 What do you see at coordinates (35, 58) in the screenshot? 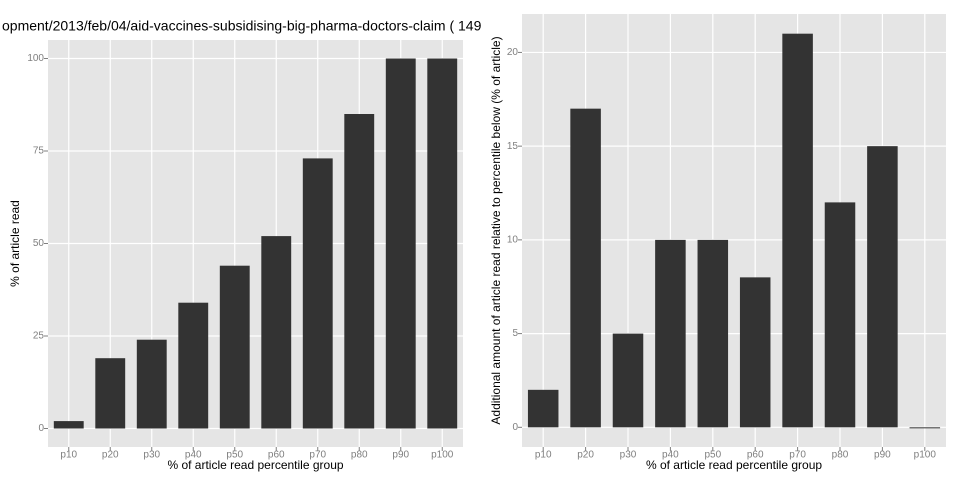
I see `y-tick-label: 100` at bounding box center [35, 58].